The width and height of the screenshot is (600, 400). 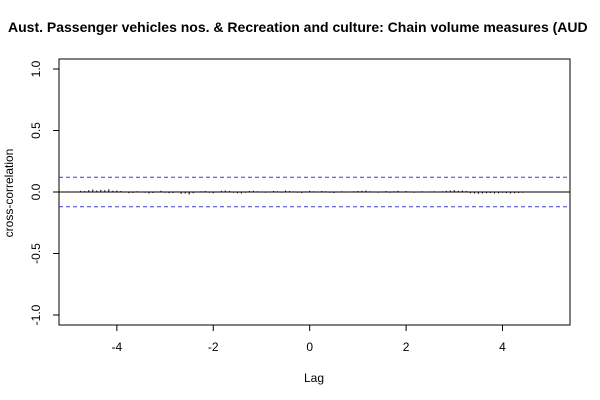 What do you see at coordinates (36, 253) in the screenshot?
I see `y-tick-label: -0.5` at bounding box center [36, 253].